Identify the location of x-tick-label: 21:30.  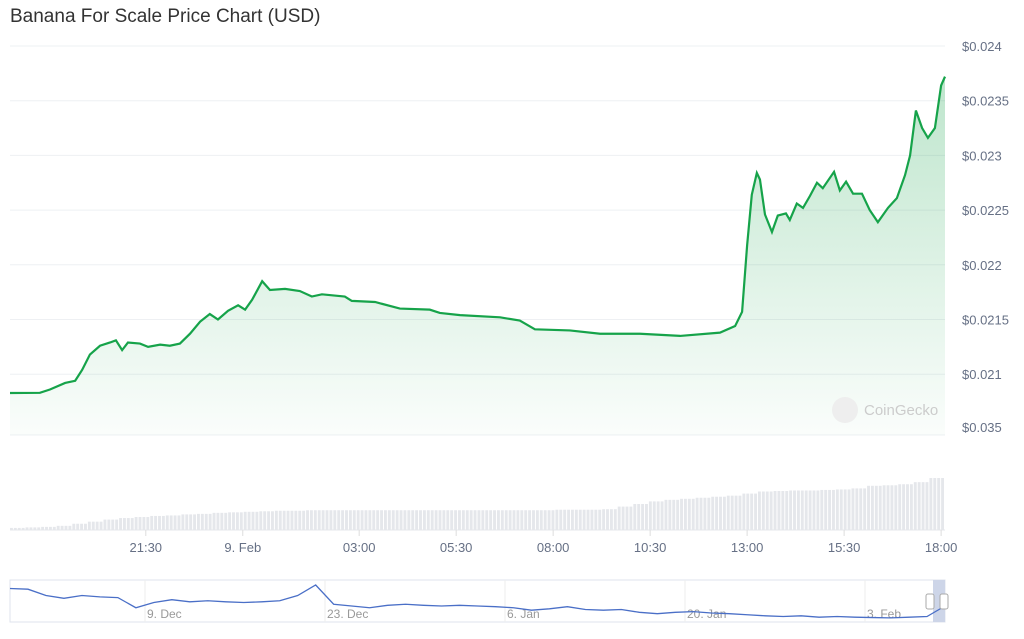
(146, 547).